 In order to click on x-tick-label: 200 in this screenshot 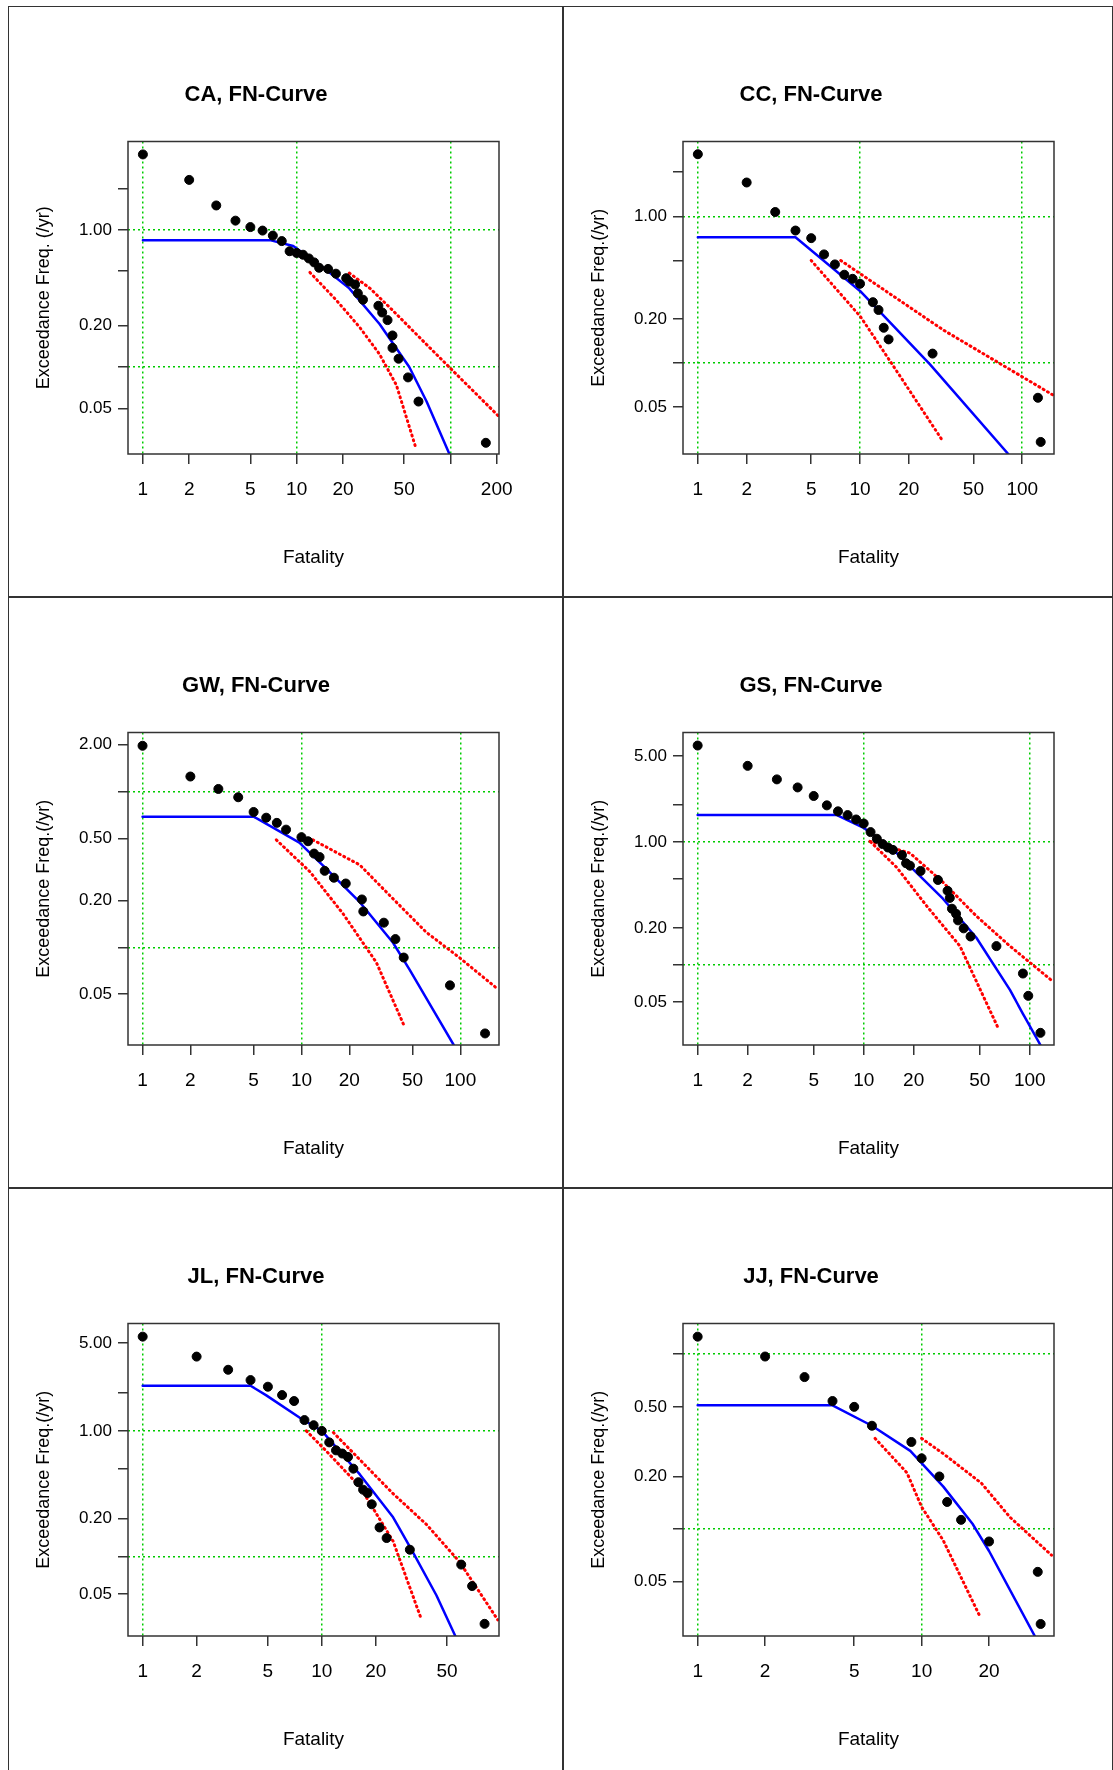, I will do `click(496, 488)`.